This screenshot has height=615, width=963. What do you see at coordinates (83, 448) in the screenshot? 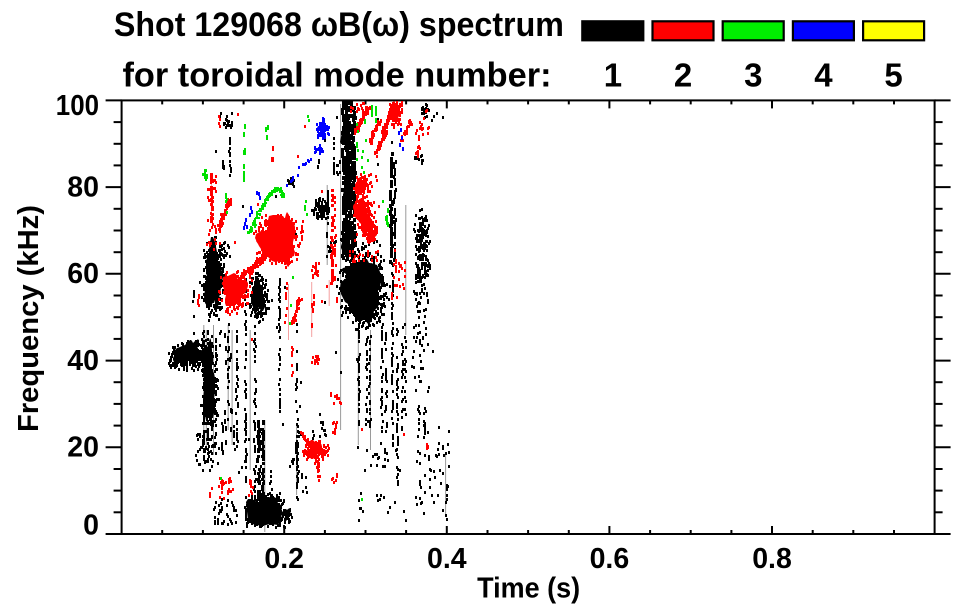
I see `svg-text: 20` at bounding box center [83, 448].